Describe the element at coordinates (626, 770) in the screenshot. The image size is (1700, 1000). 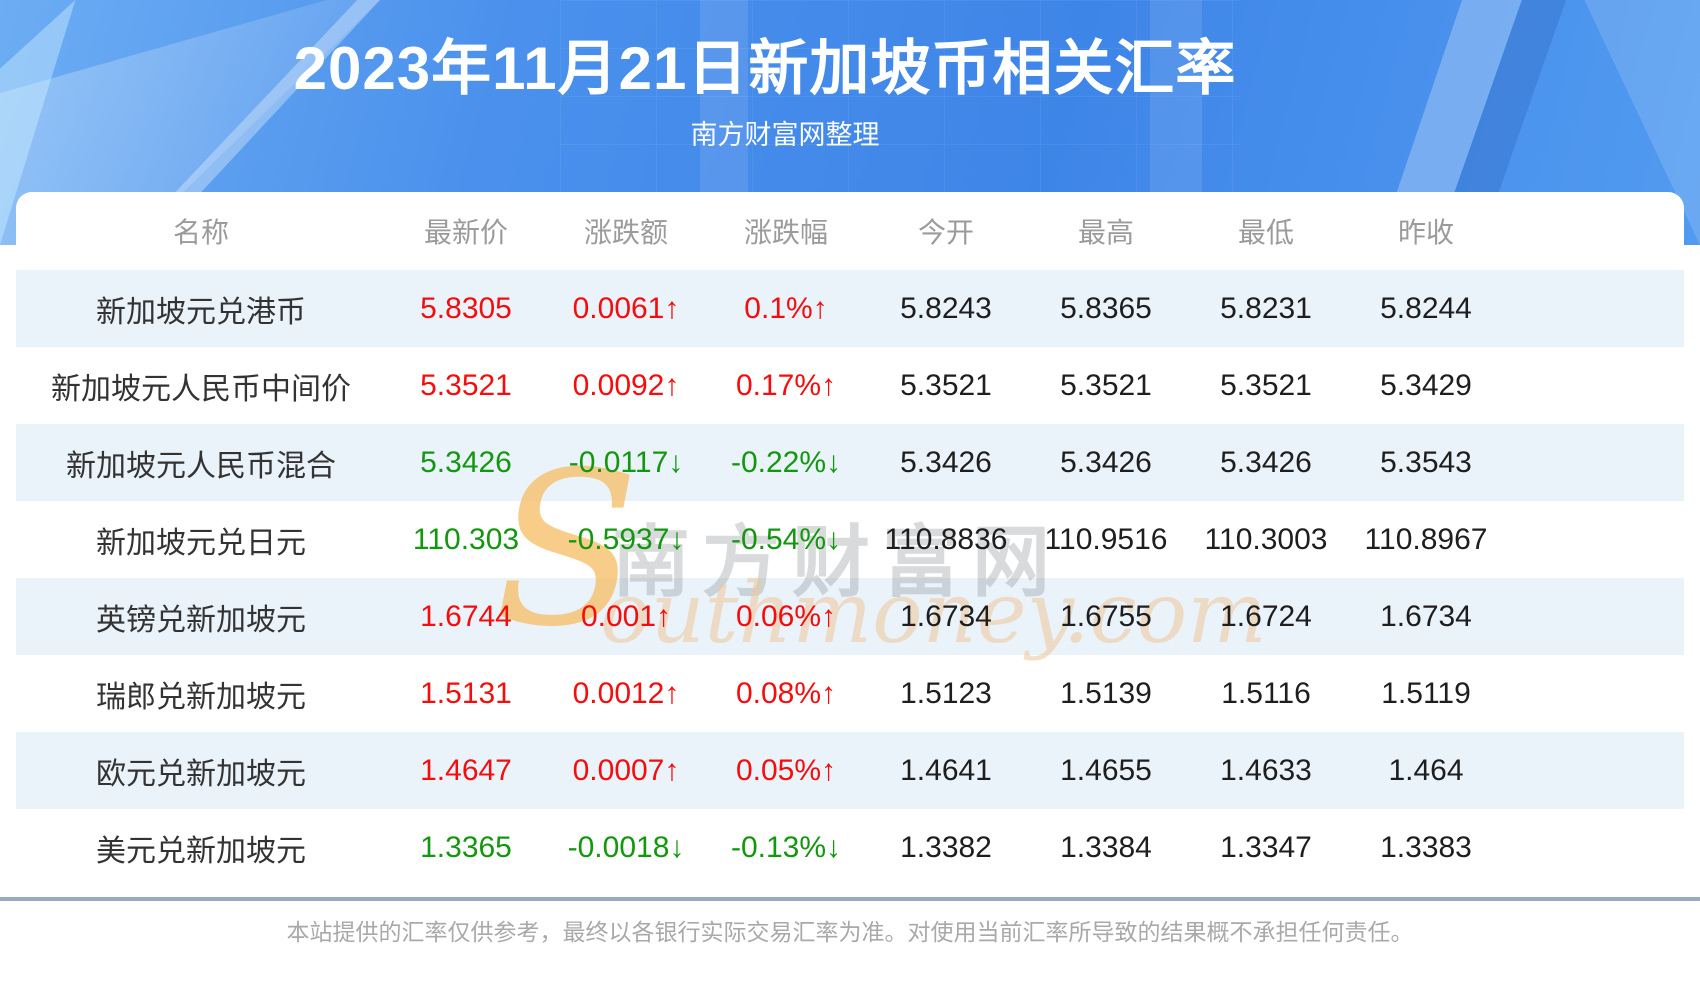
I see `row-change: 0.0007↑` at that location.